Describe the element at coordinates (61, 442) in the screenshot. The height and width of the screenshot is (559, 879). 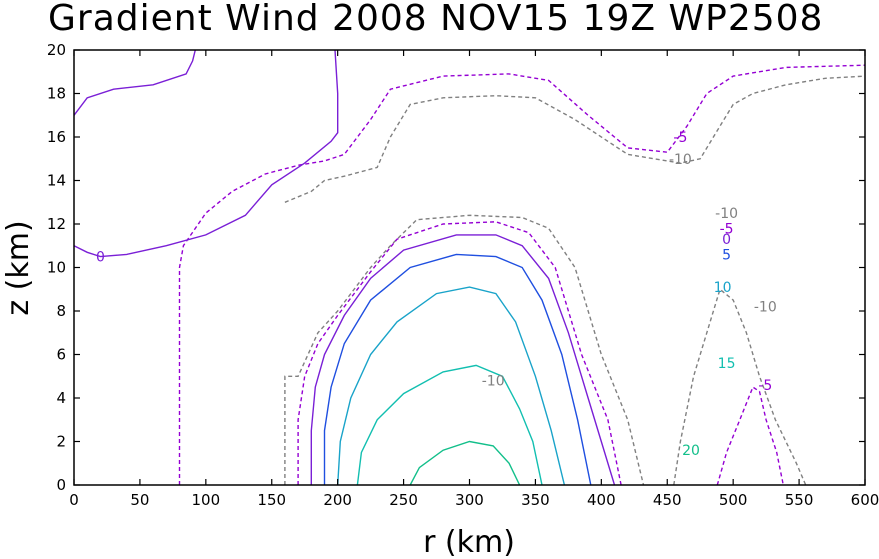
I see `y-tick-label: 2` at that location.